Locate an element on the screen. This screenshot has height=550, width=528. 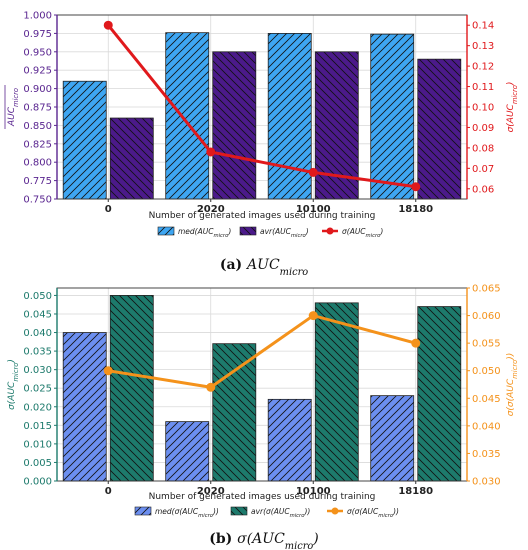
bar-med-2020 is located at coordinates (187, 116).